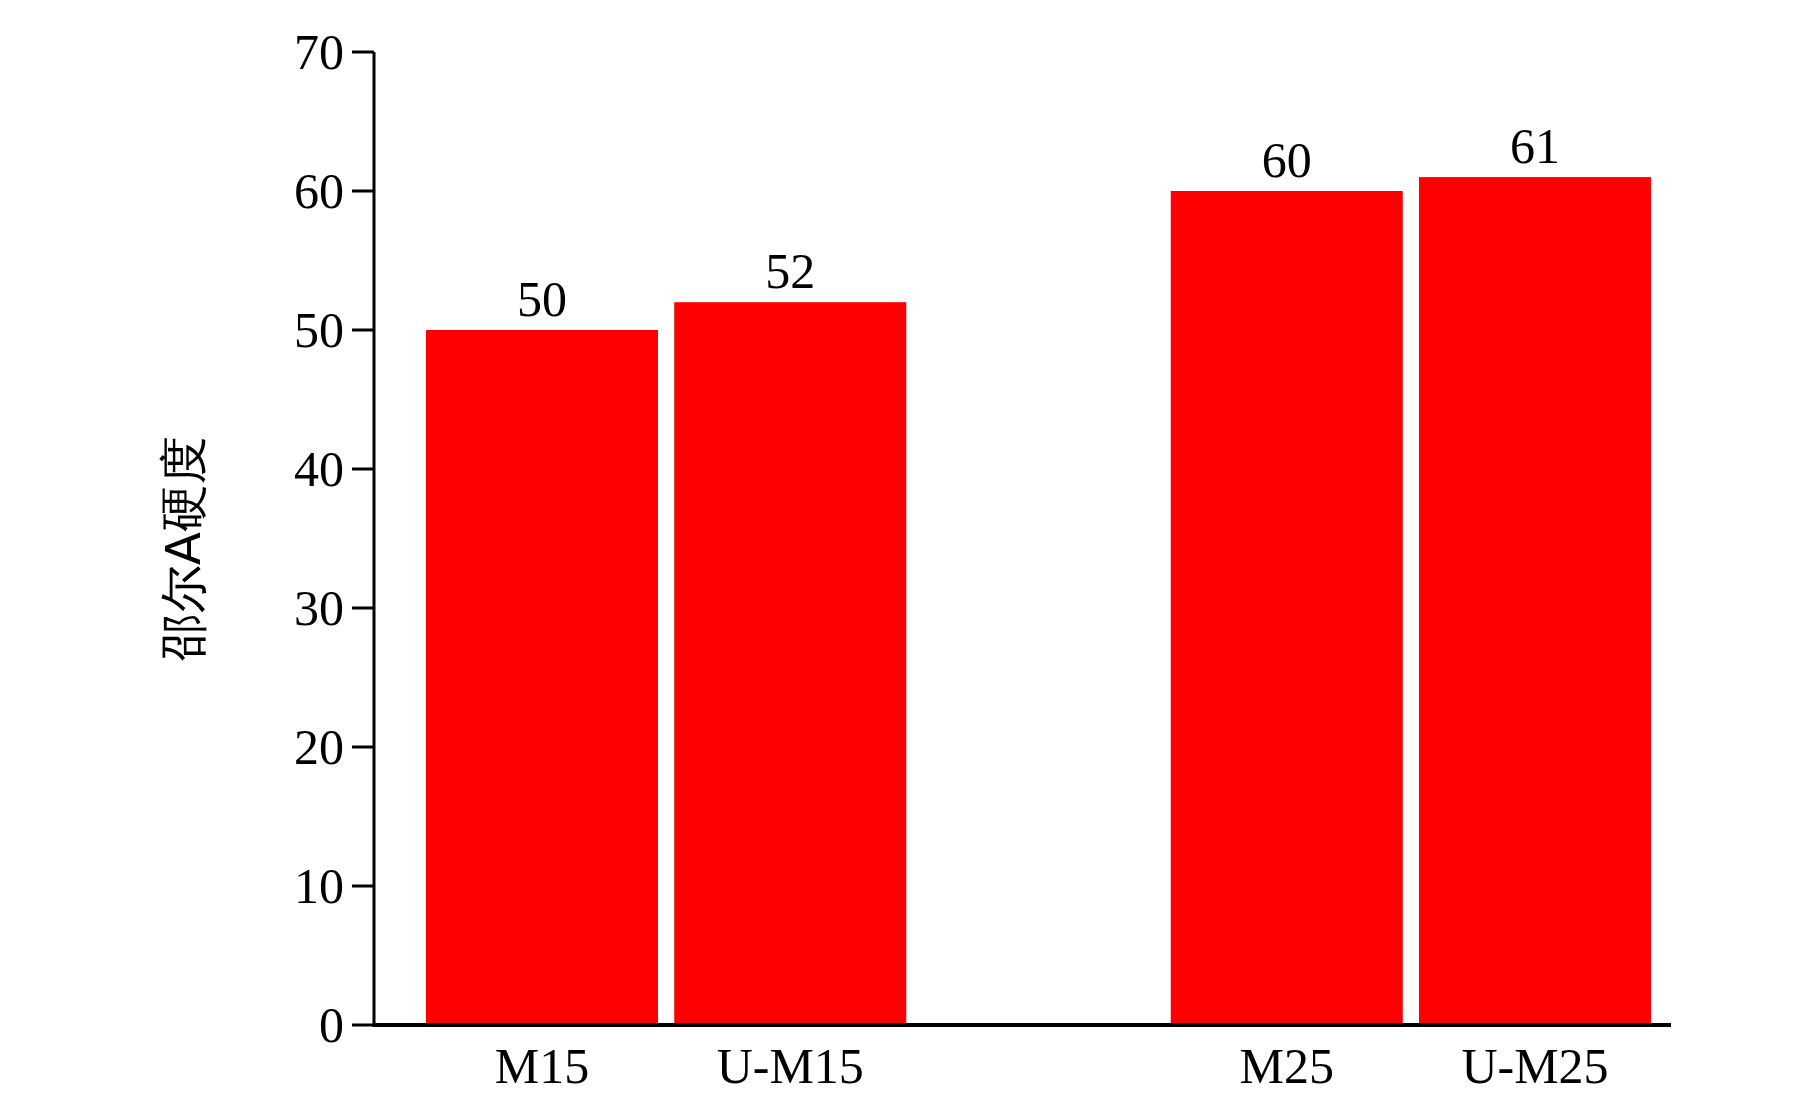  I want to click on y-tick-label: 10, so click(319, 886).